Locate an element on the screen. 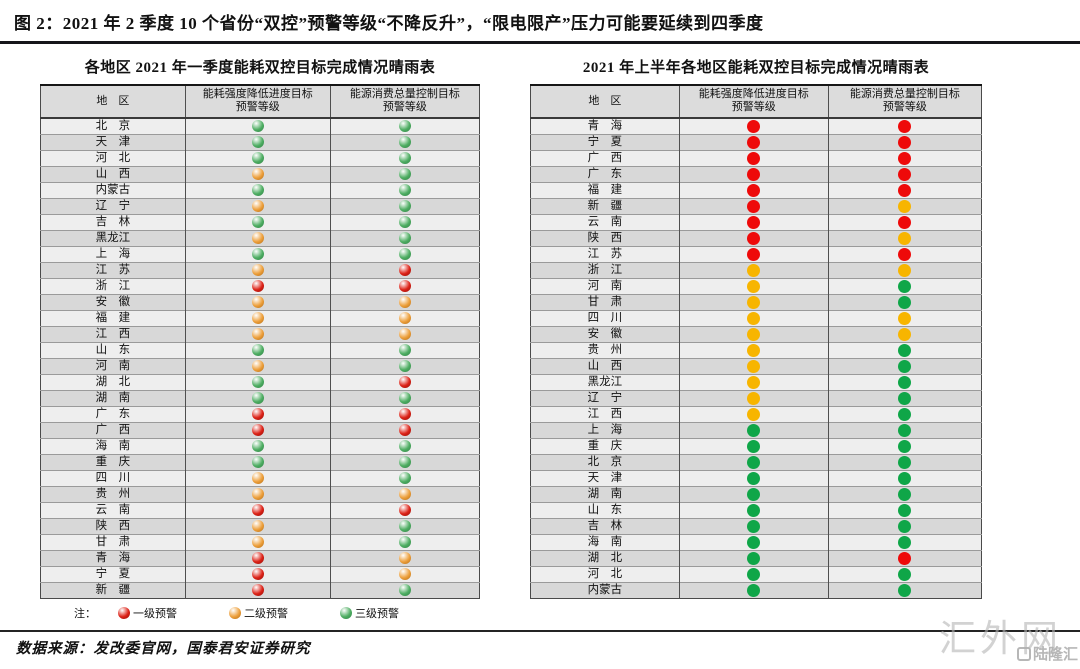  region-name: 北 京 is located at coordinates (113, 126).